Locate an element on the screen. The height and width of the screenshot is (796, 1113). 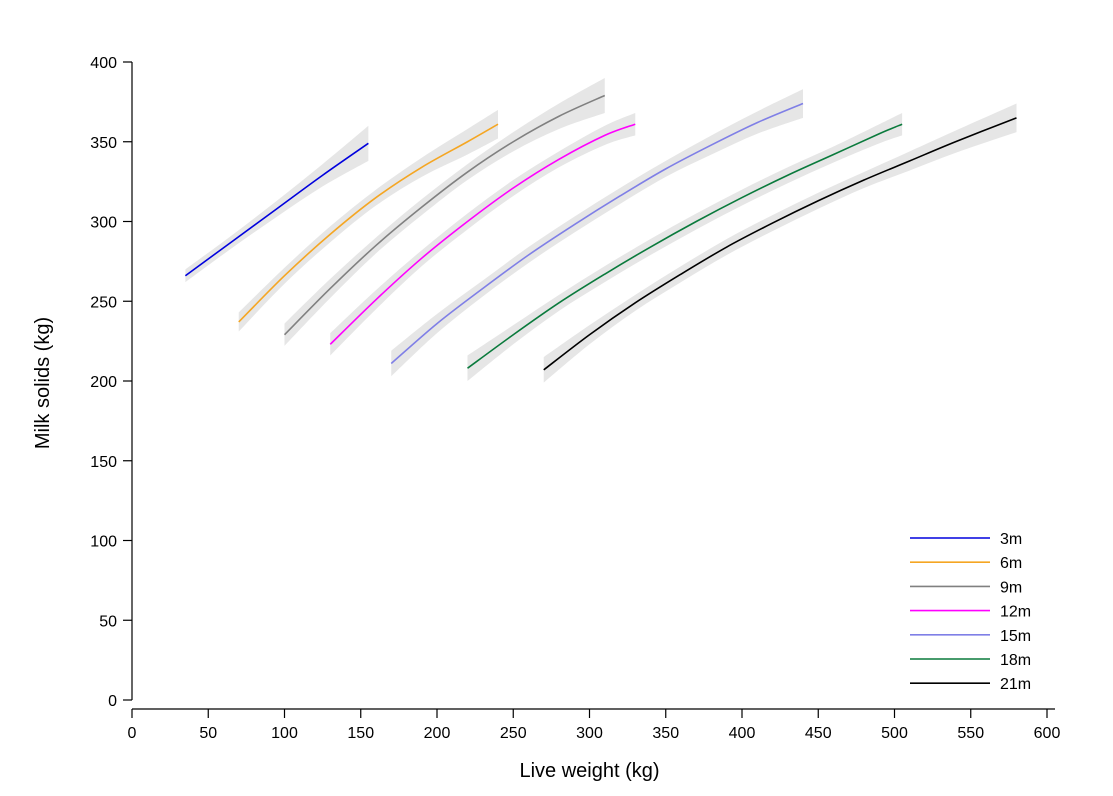
x-tick-label: 550 is located at coordinates (970, 733).